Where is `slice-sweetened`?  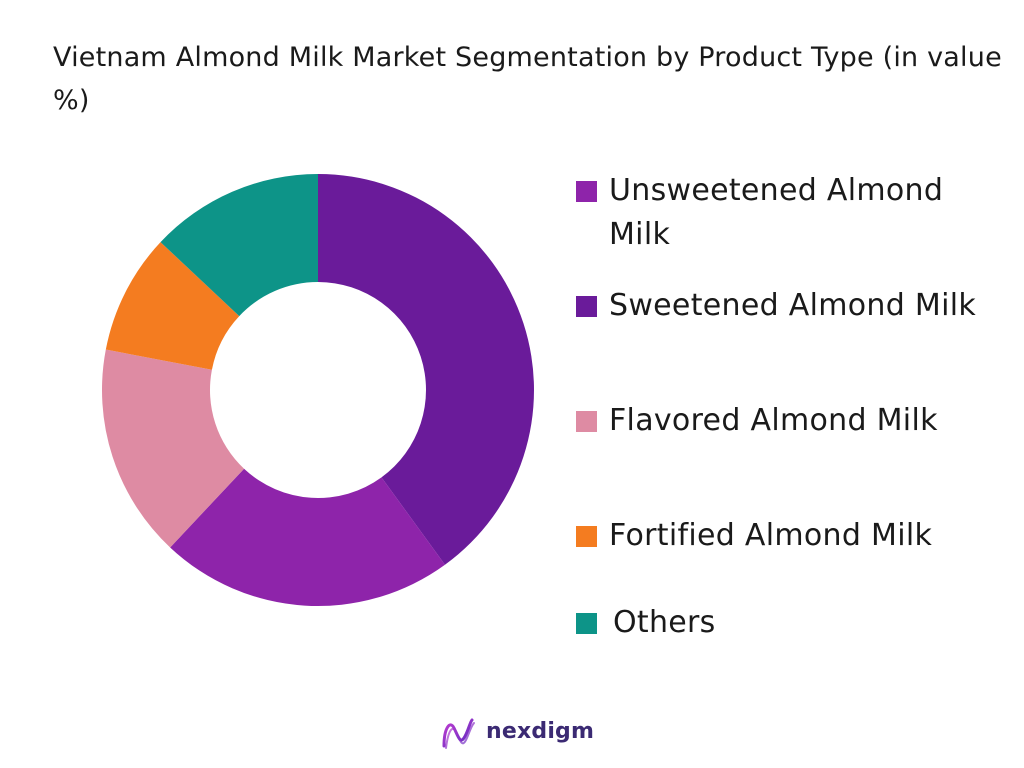 slice-sweetened is located at coordinates (426, 369).